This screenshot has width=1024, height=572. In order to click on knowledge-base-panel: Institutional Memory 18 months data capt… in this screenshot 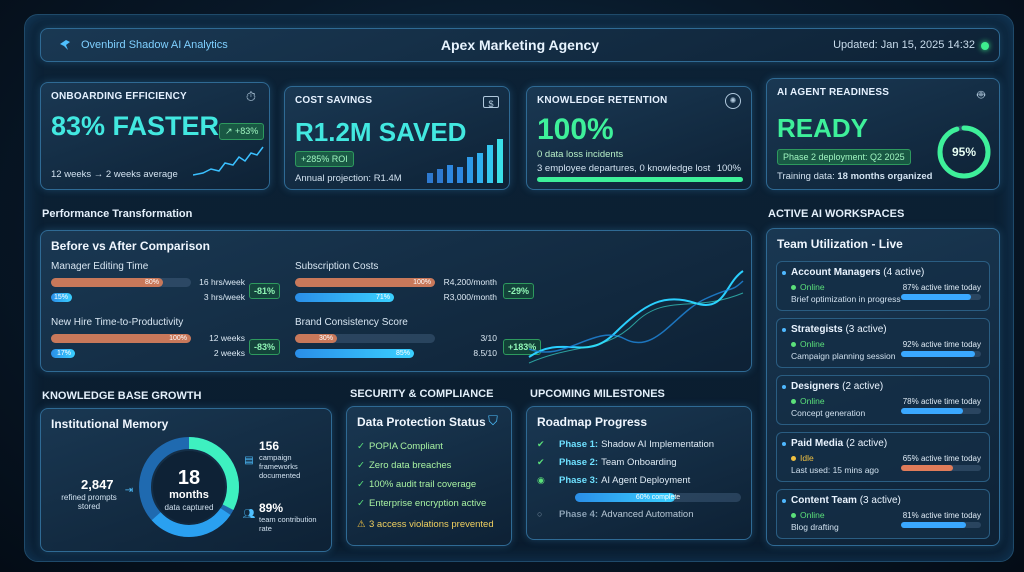, I will do `click(186, 480)`.